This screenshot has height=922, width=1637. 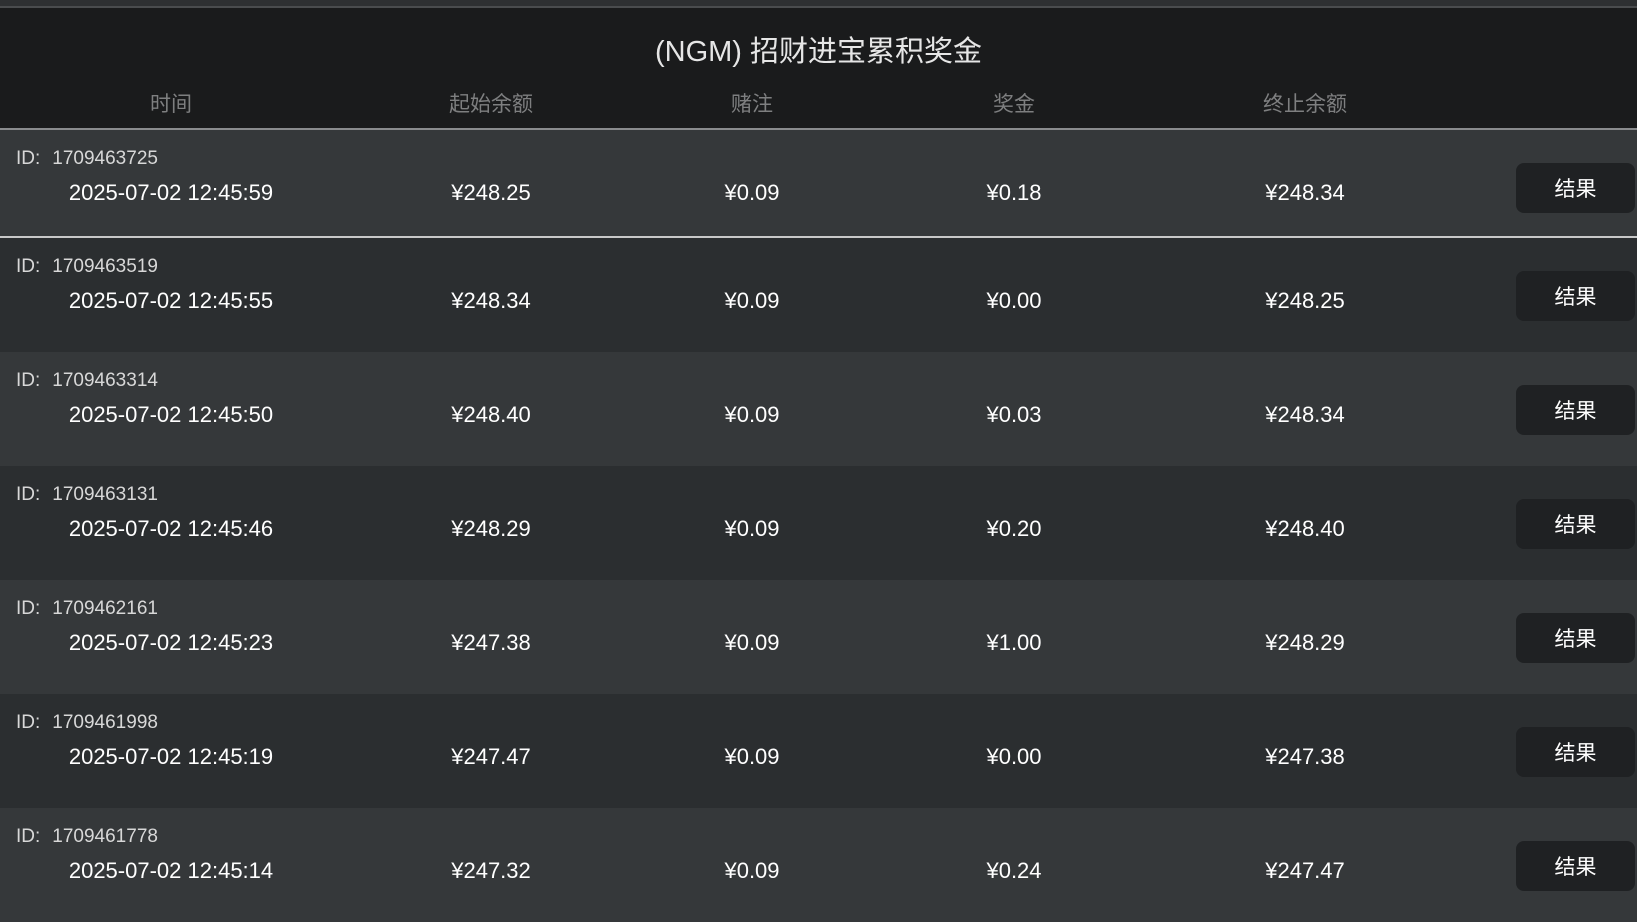 What do you see at coordinates (491, 300) in the screenshot?
I see `start-balance-cell: ¥248.34` at bounding box center [491, 300].